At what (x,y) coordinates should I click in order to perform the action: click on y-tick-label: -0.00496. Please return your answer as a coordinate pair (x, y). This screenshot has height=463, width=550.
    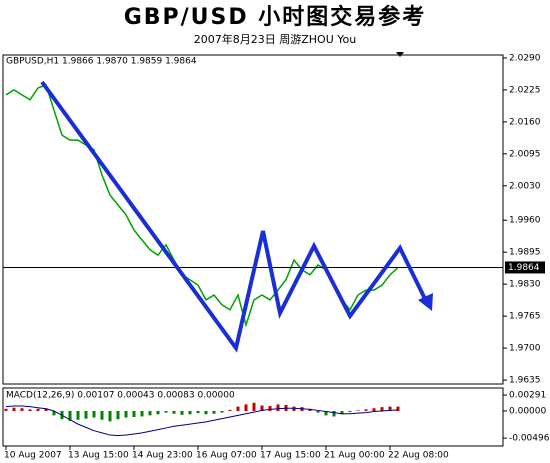
    Looking at the image, I should click on (529, 439).